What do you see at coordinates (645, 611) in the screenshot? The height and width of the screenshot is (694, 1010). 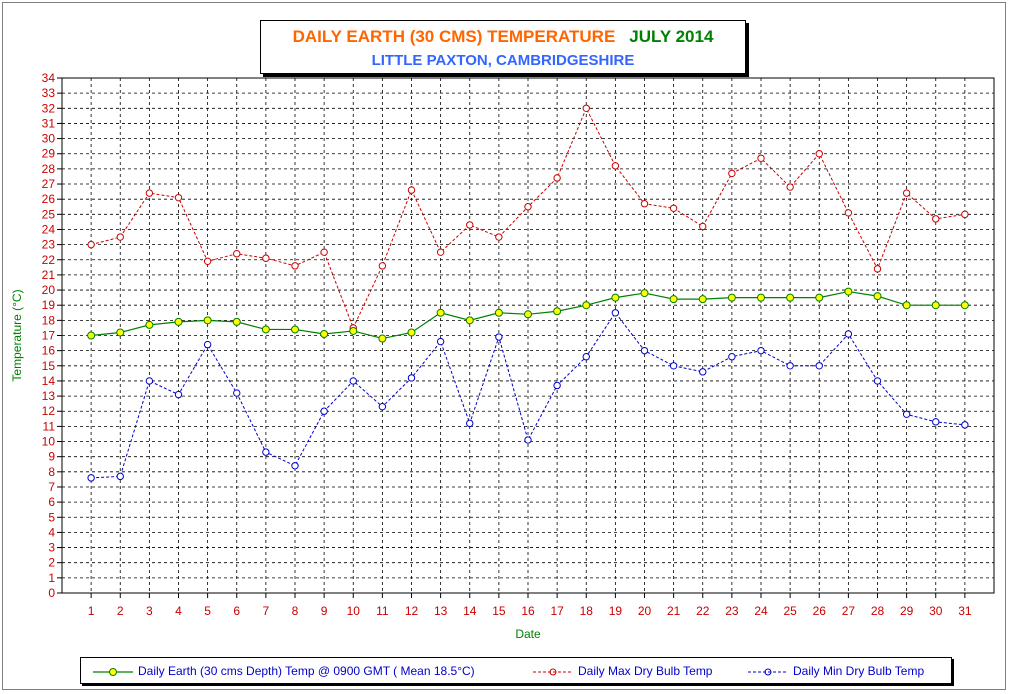 I see `x-tick-label: 20` at bounding box center [645, 611].